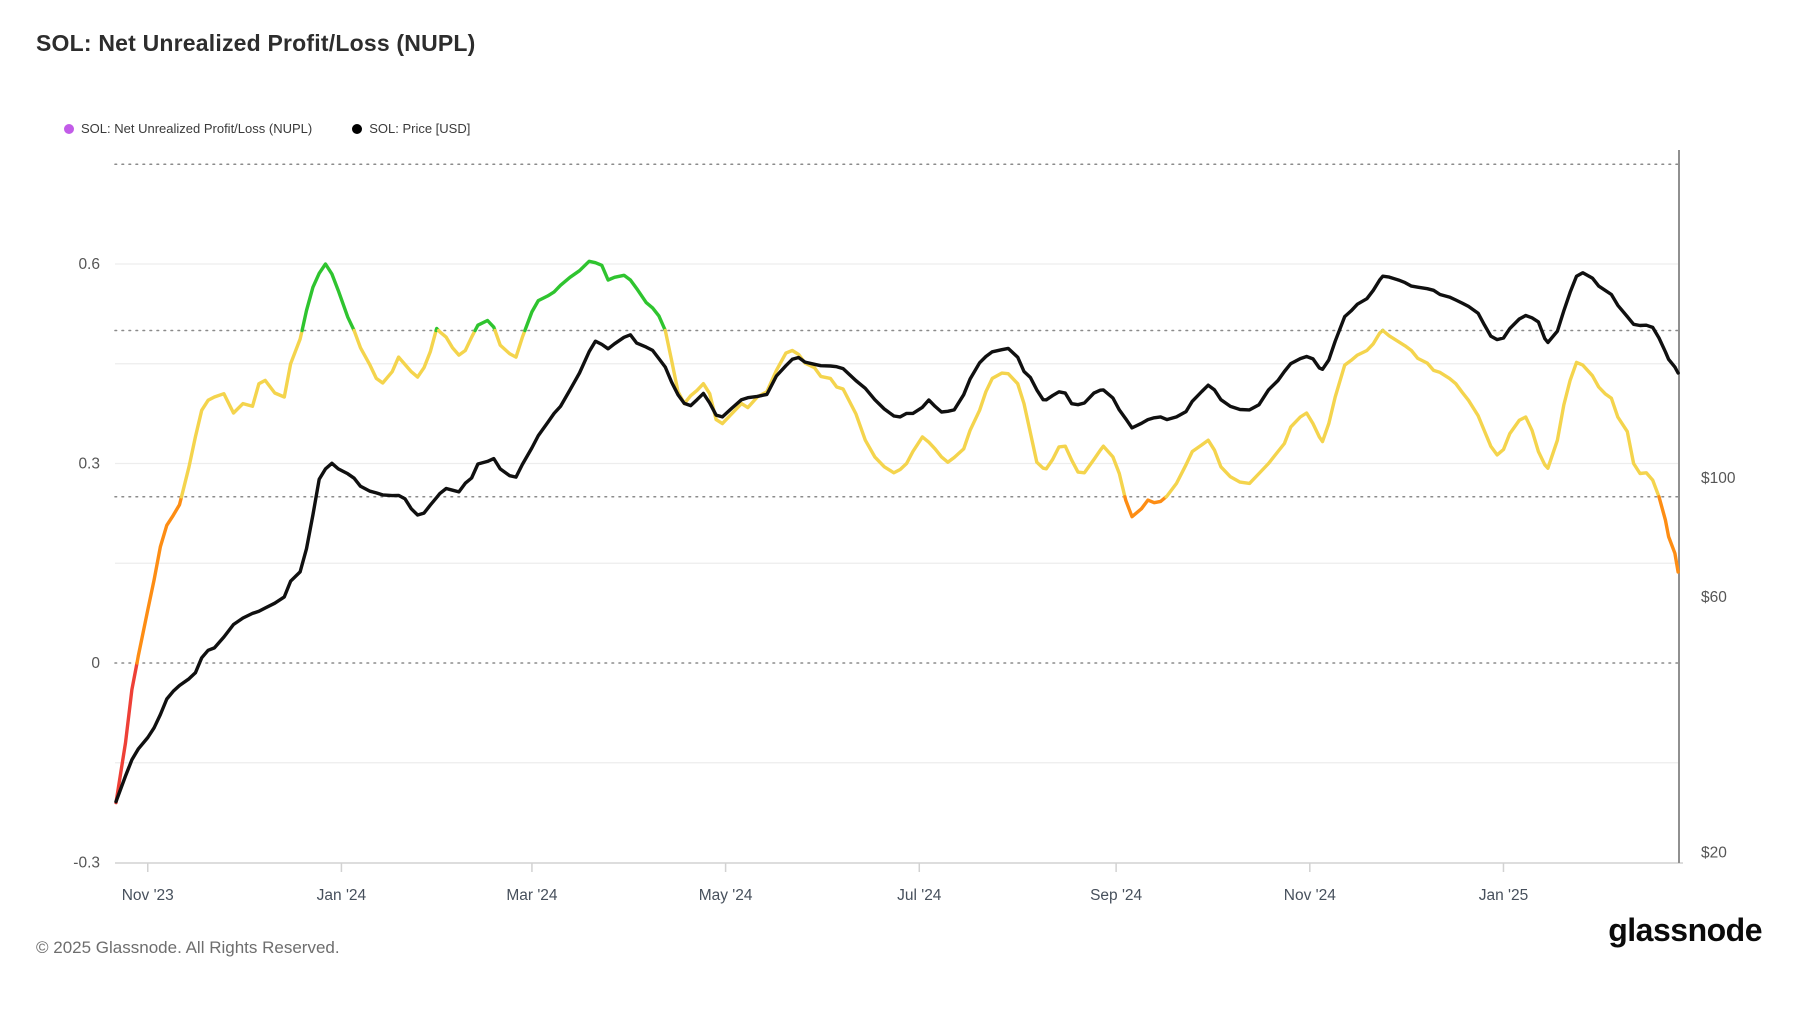 The height and width of the screenshot is (1013, 1800). I want to click on x-axis-label: Jul '24, so click(919, 895).